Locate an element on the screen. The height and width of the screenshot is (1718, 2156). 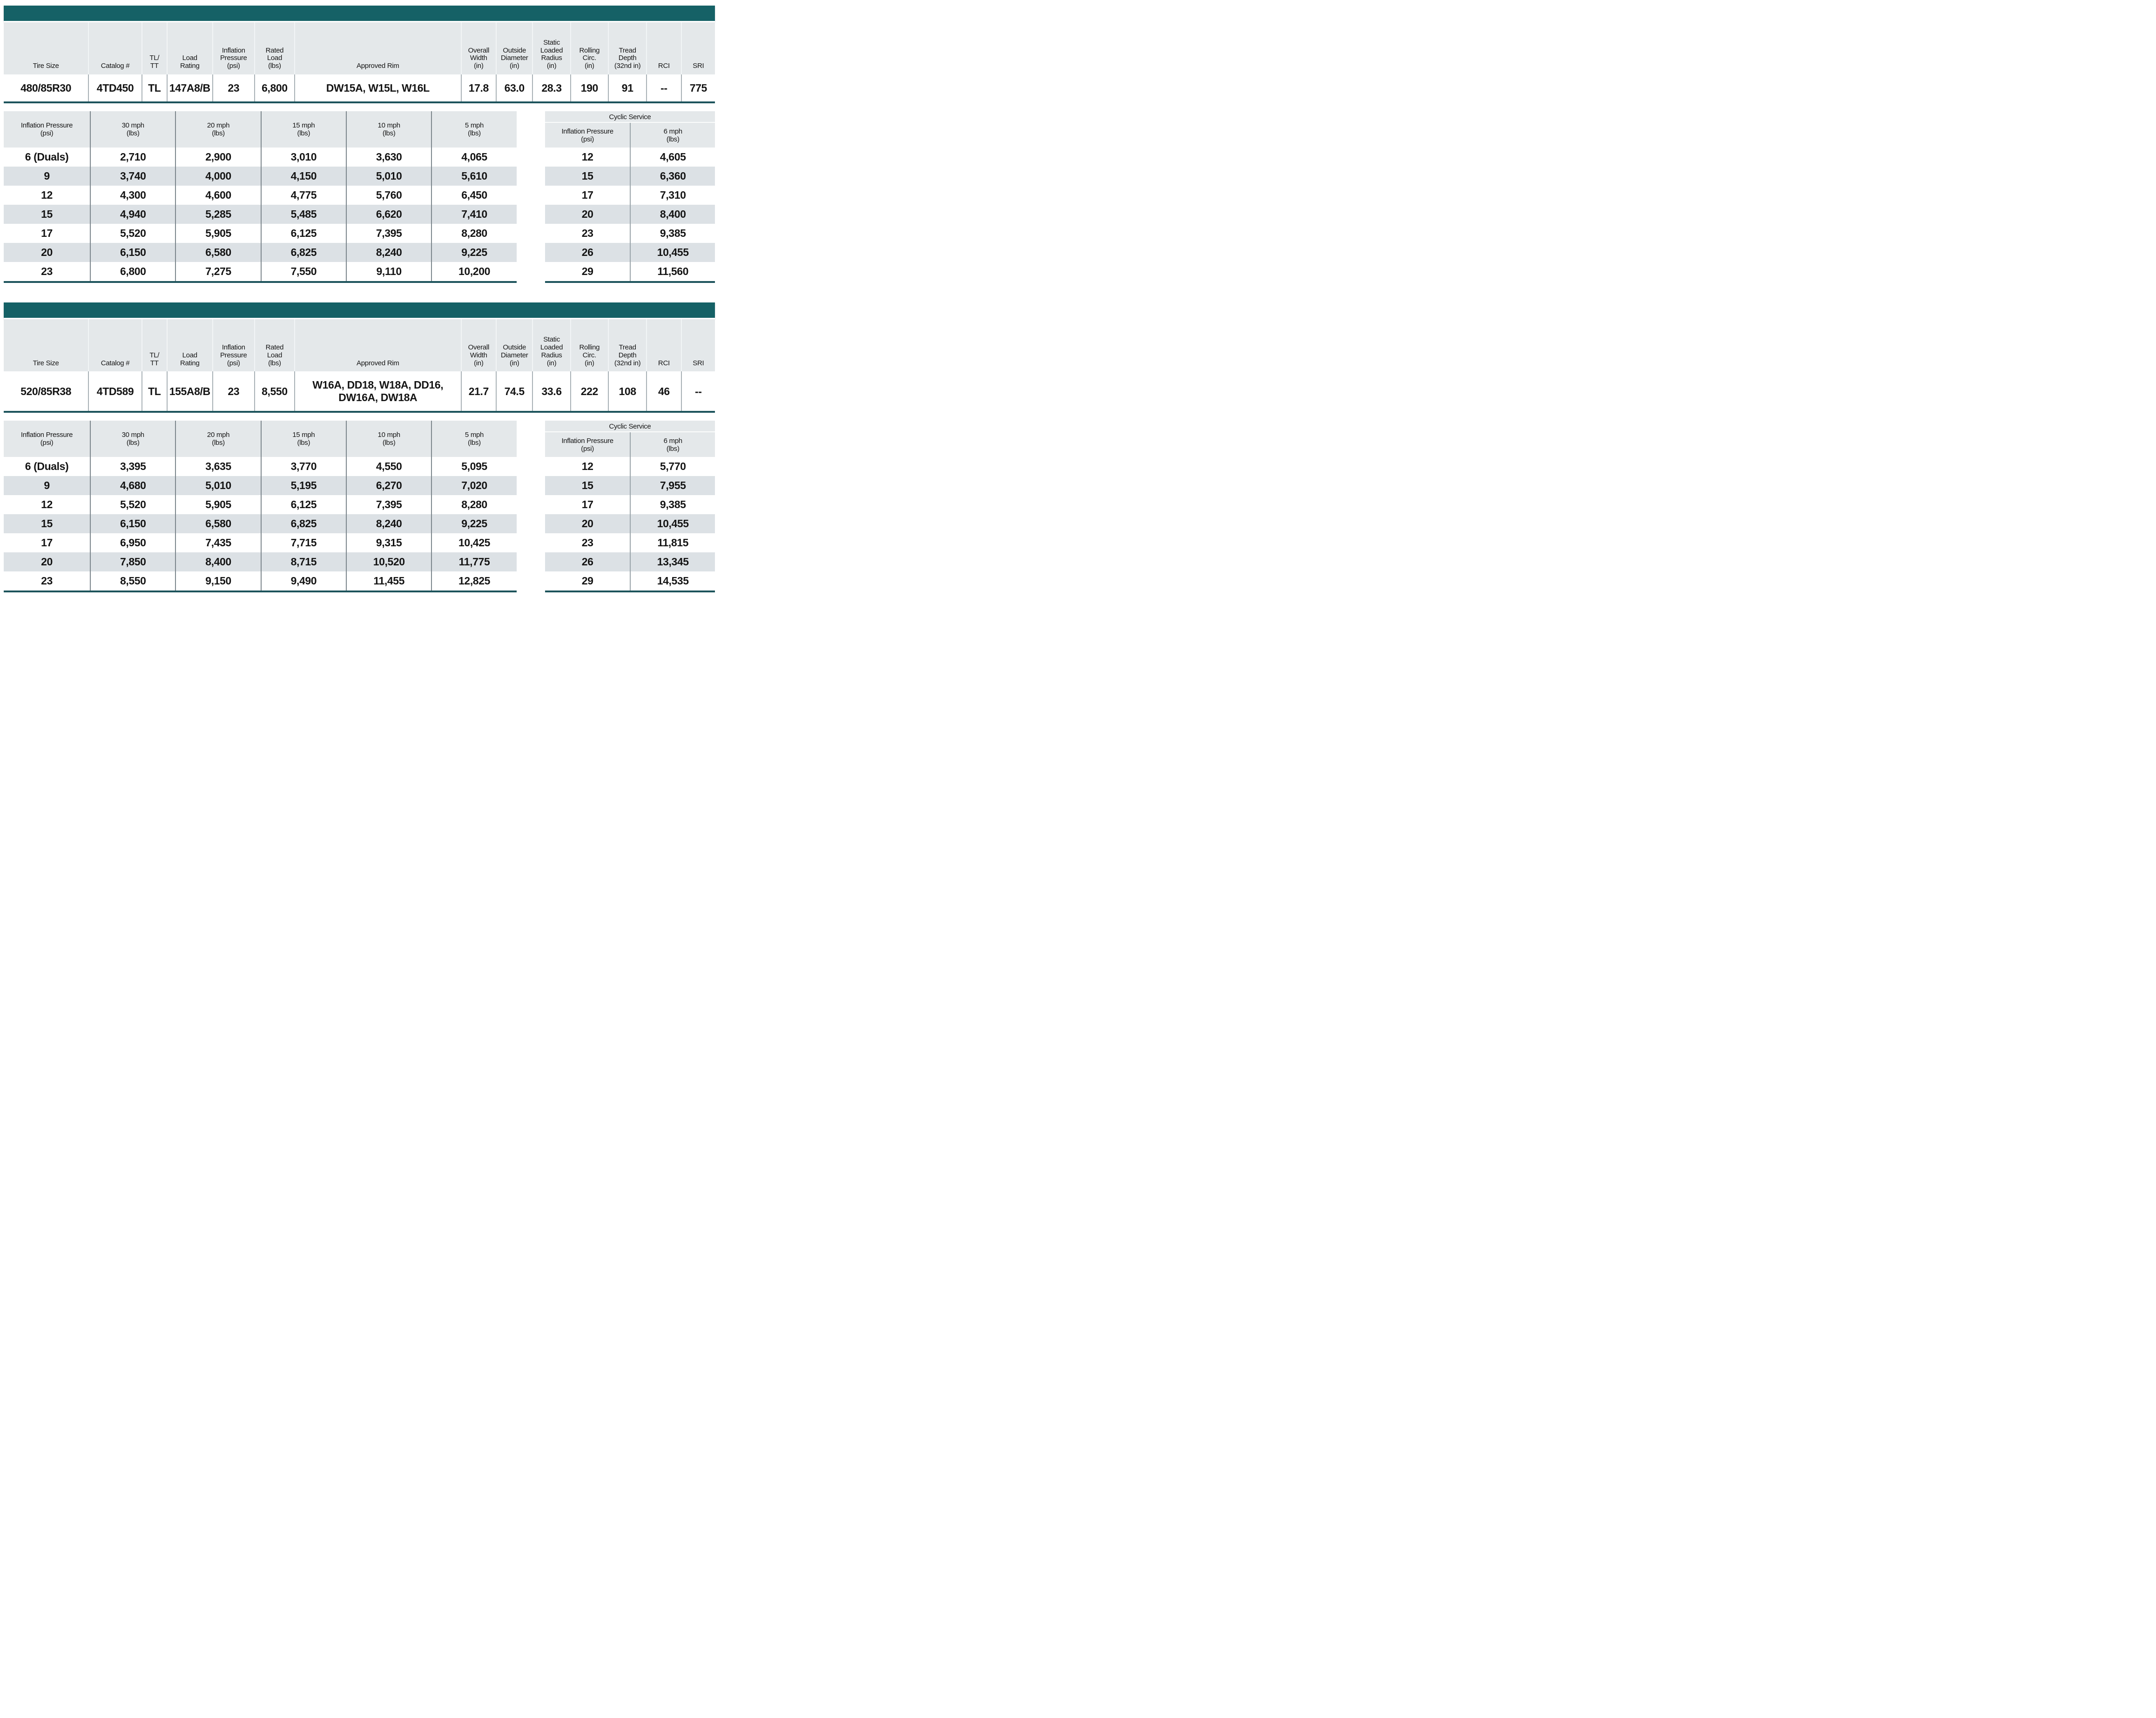
table-row: Cyclic Service is located at coordinates (630, 117).